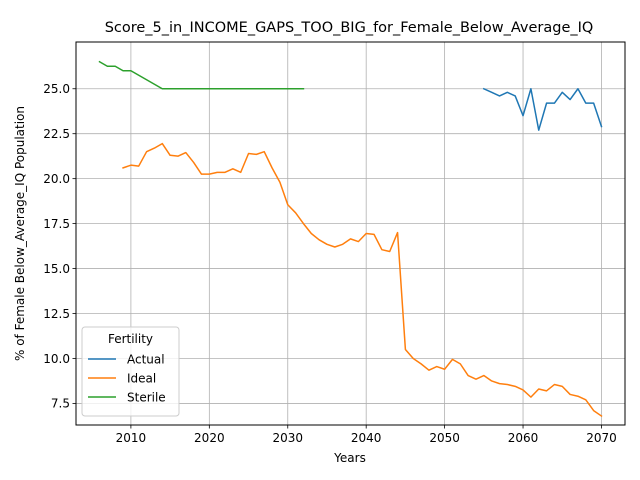 Image resolution: width=640 pixels, height=480 pixels. What do you see at coordinates (56, 269) in the screenshot?
I see `y-tick-label: 15.0` at bounding box center [56, 269].